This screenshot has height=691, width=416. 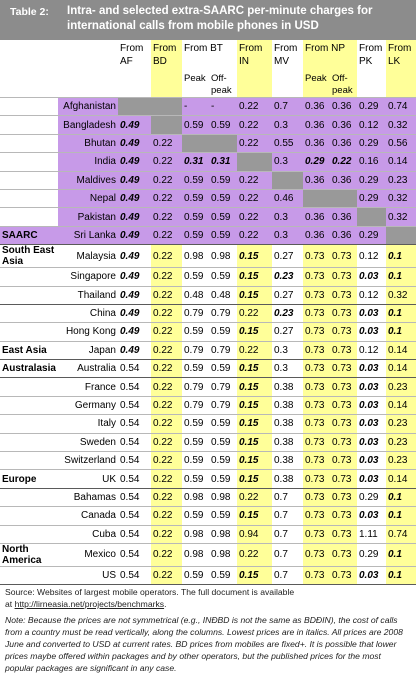 What do you see at coordinates (254, 54) in the screenshot?
I see `col-in: From IN` at bounding box center [254, 54].